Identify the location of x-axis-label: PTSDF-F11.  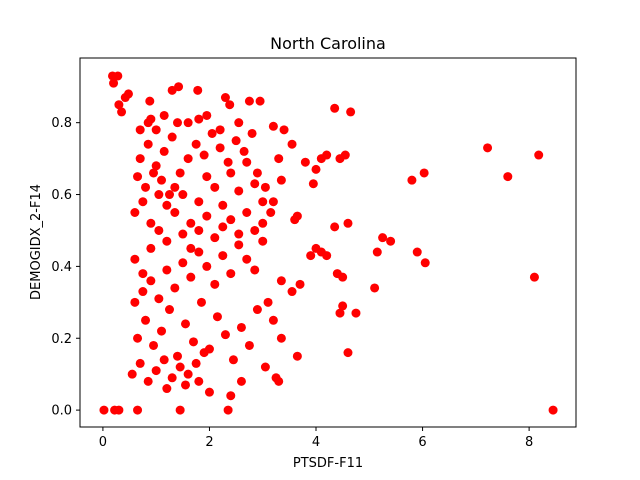
(328, 463).